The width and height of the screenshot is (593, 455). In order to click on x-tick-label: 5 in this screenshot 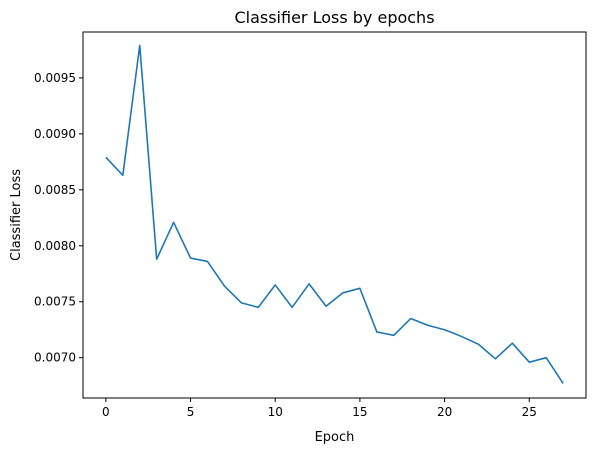, I will do `click(191, 412)`.